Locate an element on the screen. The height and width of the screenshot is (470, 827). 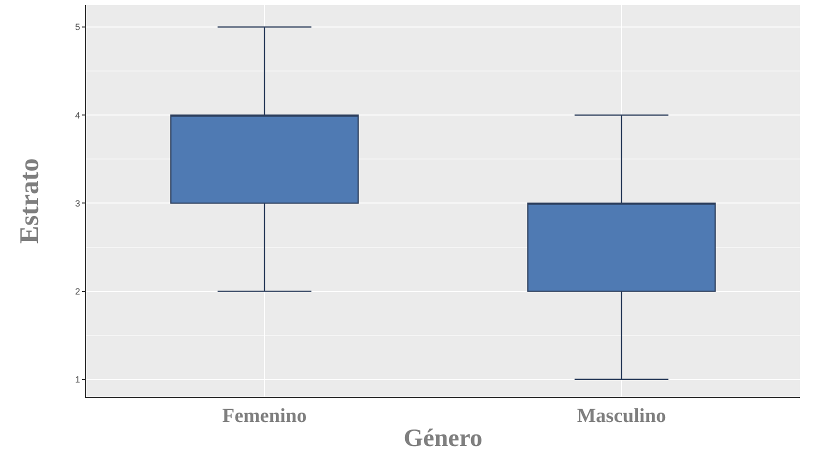
y-tick-label: 5 is located at coordinates (77, 27).